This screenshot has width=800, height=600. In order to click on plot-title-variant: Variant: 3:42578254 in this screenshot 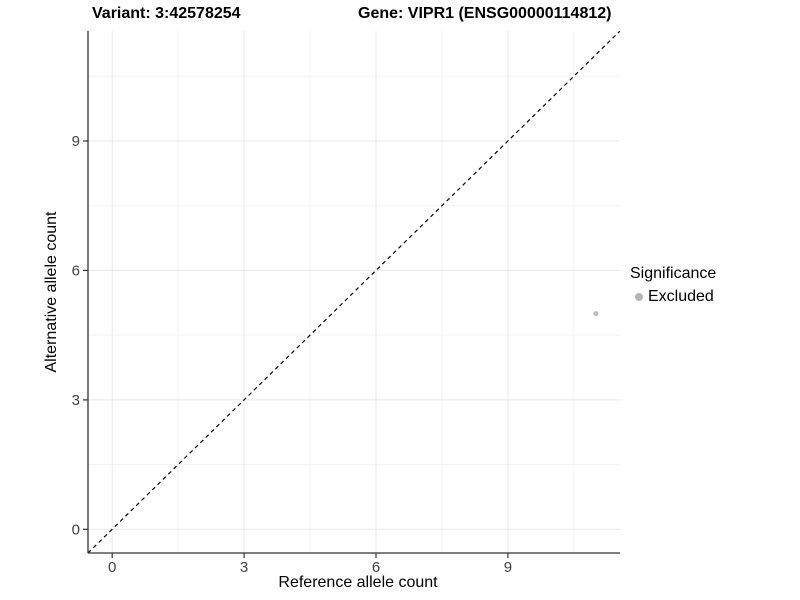, I will do `click(166, 13)`.